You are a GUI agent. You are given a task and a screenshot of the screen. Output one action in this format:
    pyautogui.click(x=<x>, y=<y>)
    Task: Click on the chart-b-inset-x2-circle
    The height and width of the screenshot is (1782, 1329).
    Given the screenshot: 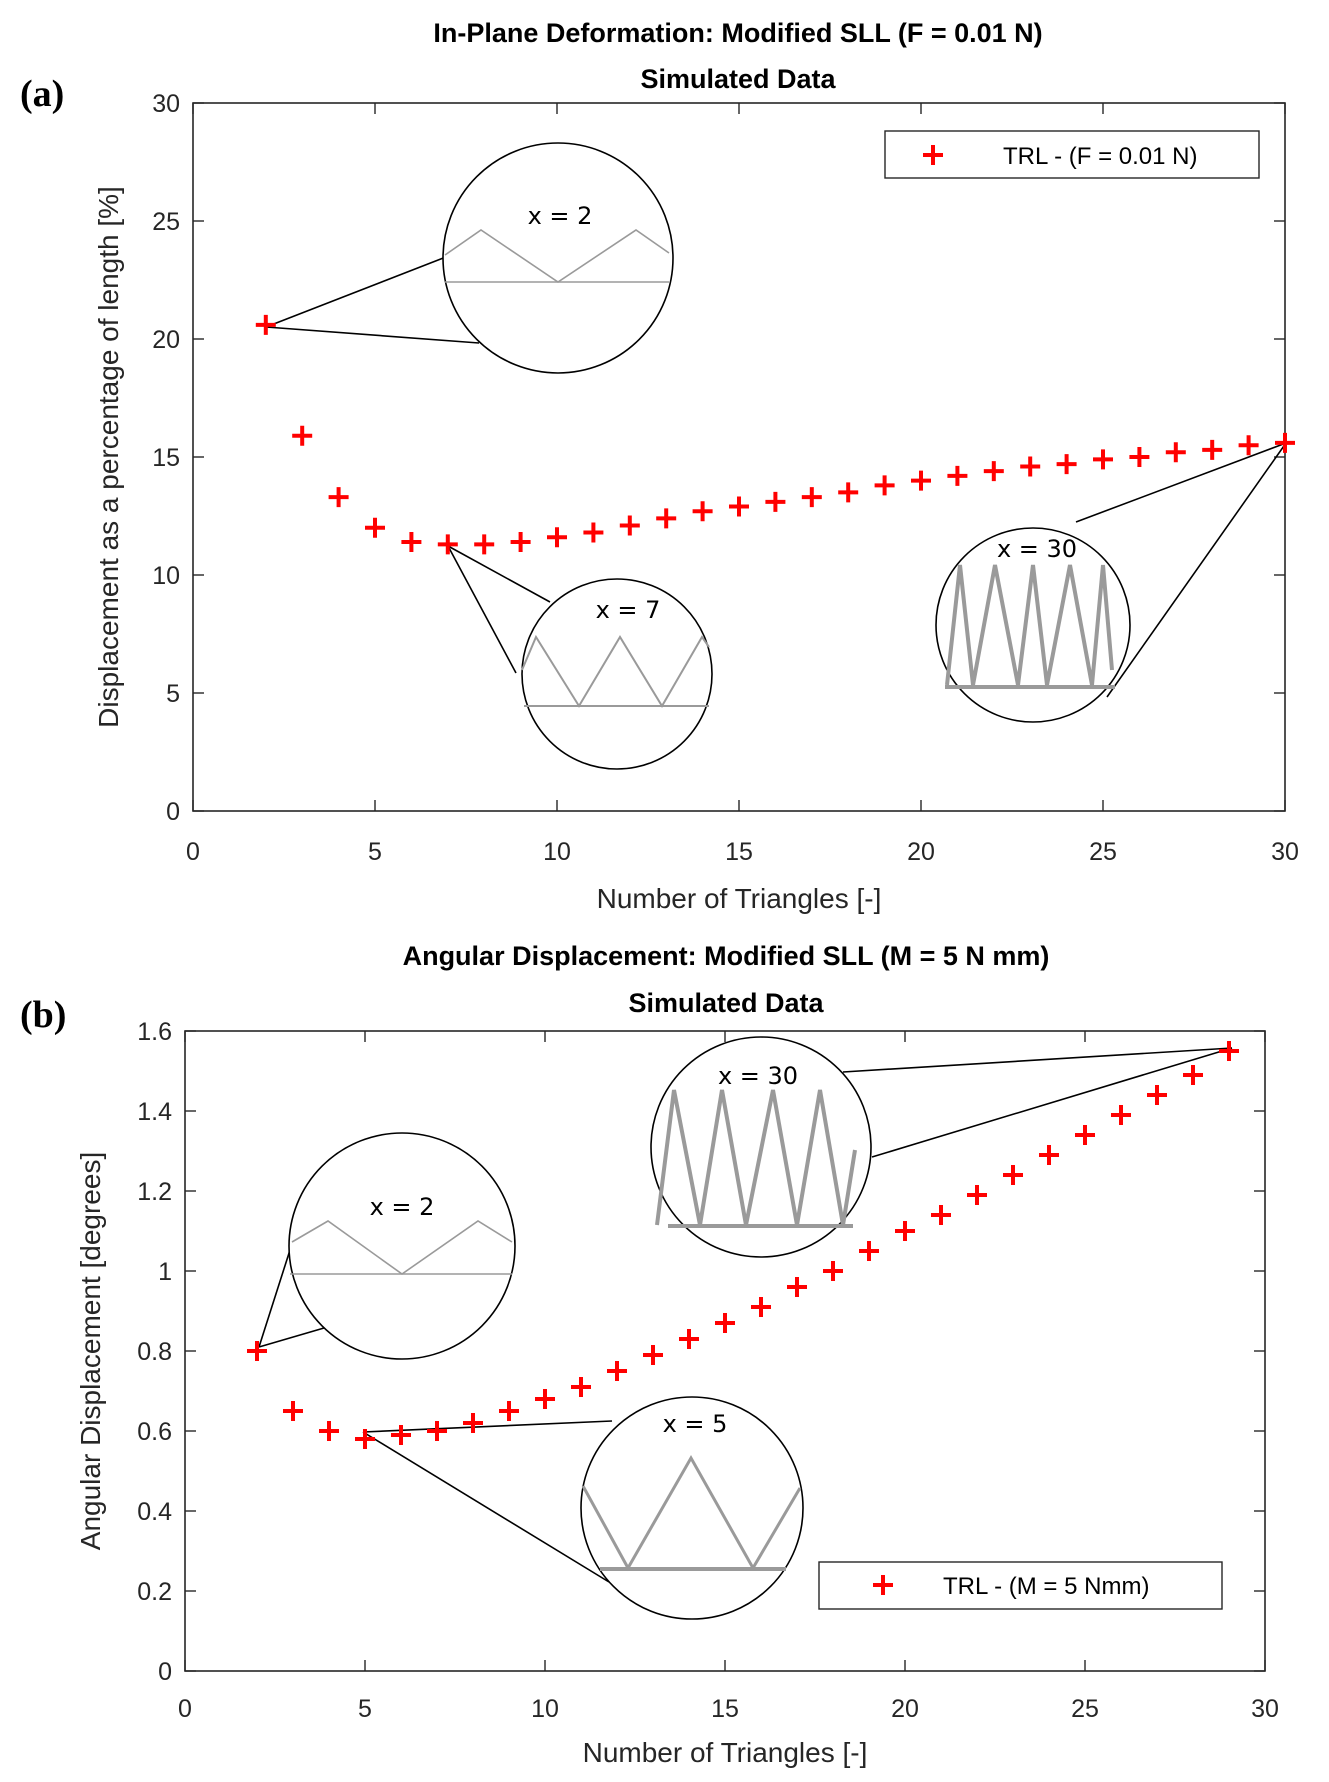 What is the action you would take?
    pyautogui.click(x=402, y=1246)
    